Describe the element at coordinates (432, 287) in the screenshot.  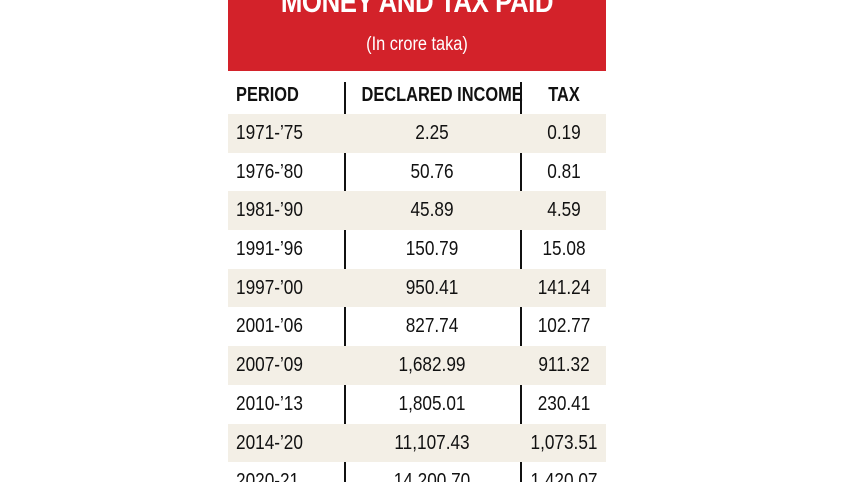
I see `declared-income-cell: 950.41` at that location.